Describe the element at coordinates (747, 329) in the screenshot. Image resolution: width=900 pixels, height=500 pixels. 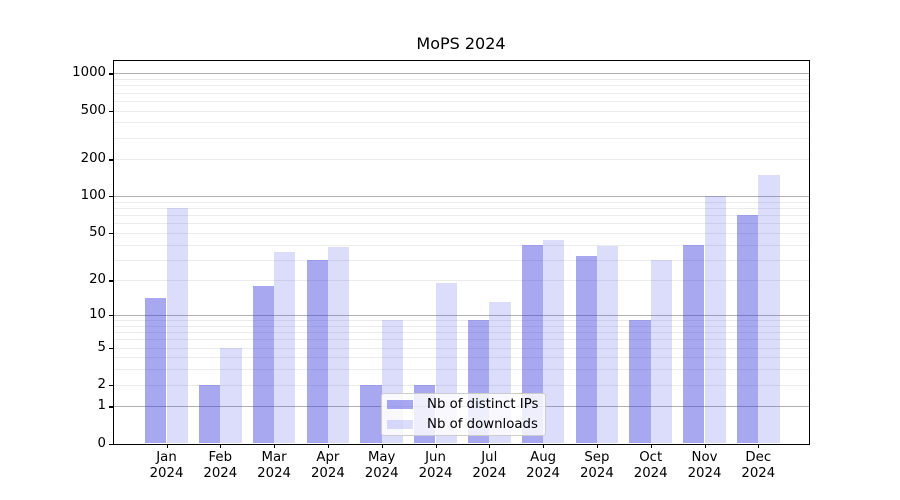
I see `bar-dec-distinct-ips` at that location.